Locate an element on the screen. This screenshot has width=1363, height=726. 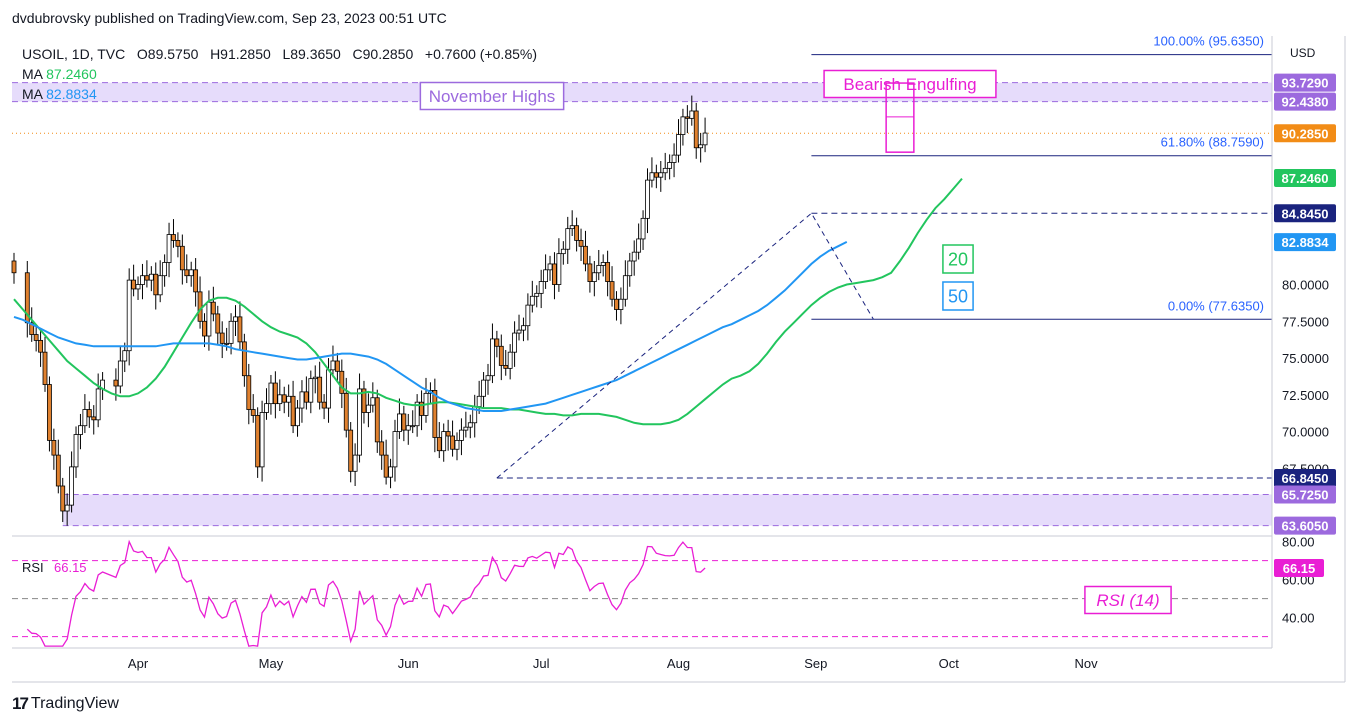
price-badge-text: 63.6050 is located at coordinates (1305, 526).